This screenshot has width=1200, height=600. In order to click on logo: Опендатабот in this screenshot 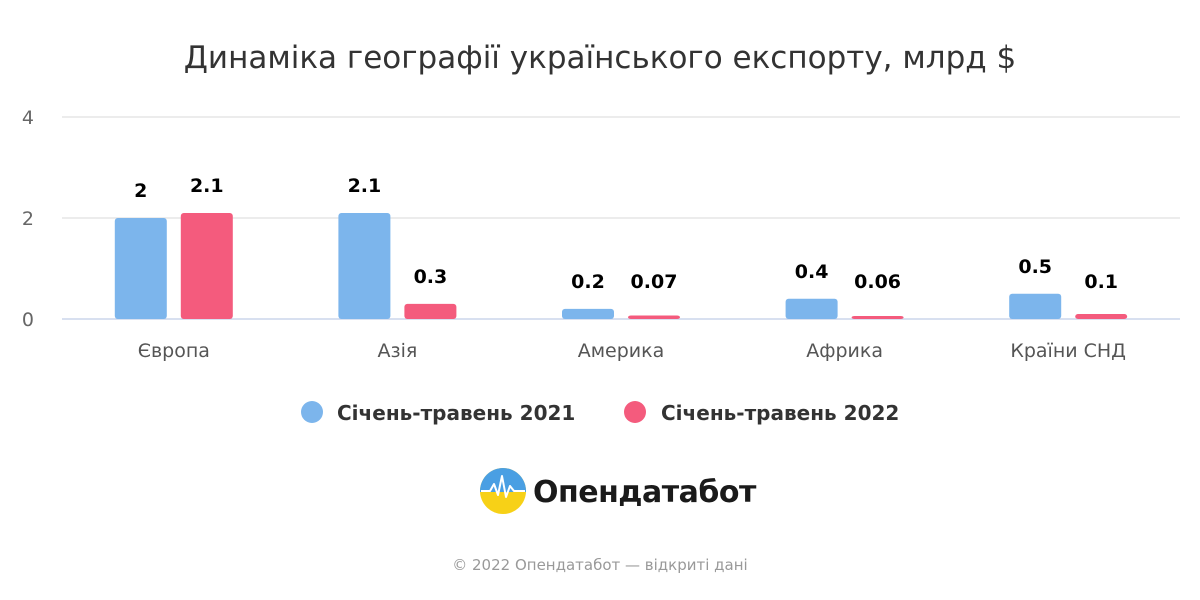, I will do `click(618, 491)`.